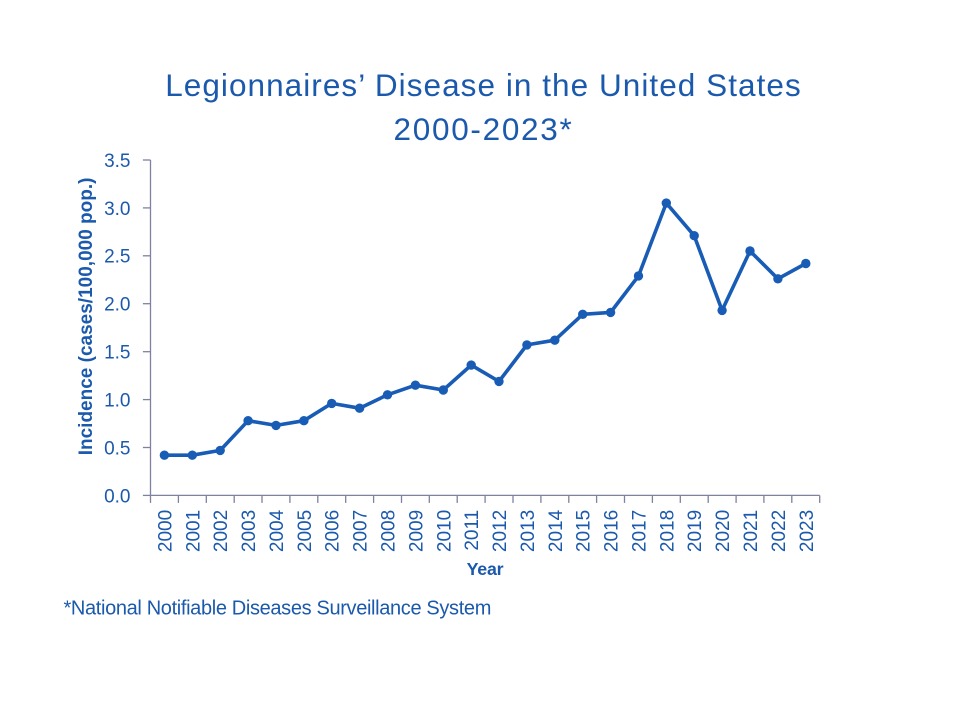 This screenshot has width=960, height=720. Describe the element at coordinates (117, 353) in the screenshot. I see `svg-text: 1.5` at that location.